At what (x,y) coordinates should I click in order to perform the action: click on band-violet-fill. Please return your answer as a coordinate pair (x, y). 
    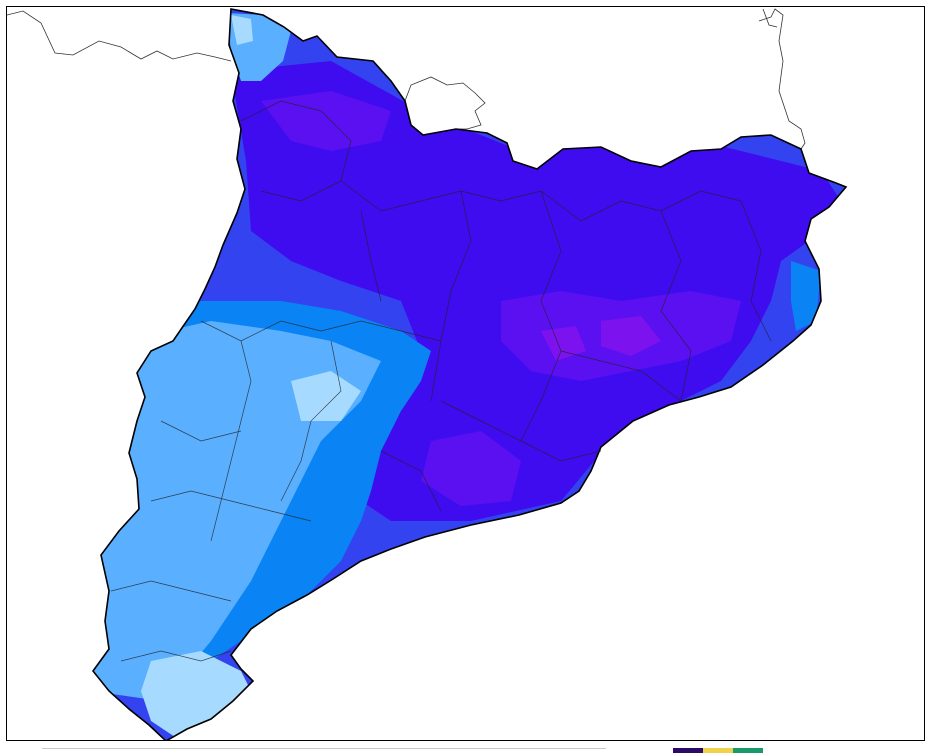
    Looking at the image, I should click on (326, 121).